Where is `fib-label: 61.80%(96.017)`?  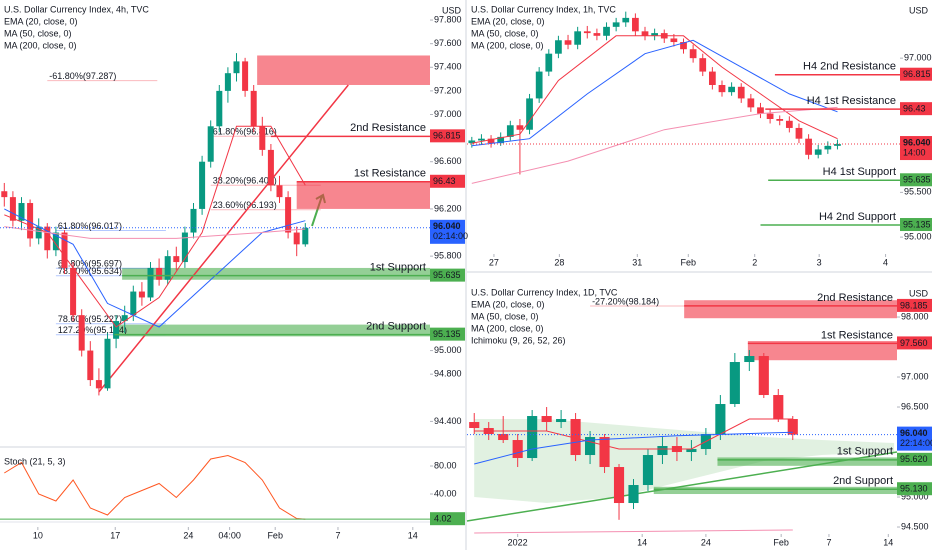 fib-label: 61.80%(96.017) is located at coordinates (90, 226).